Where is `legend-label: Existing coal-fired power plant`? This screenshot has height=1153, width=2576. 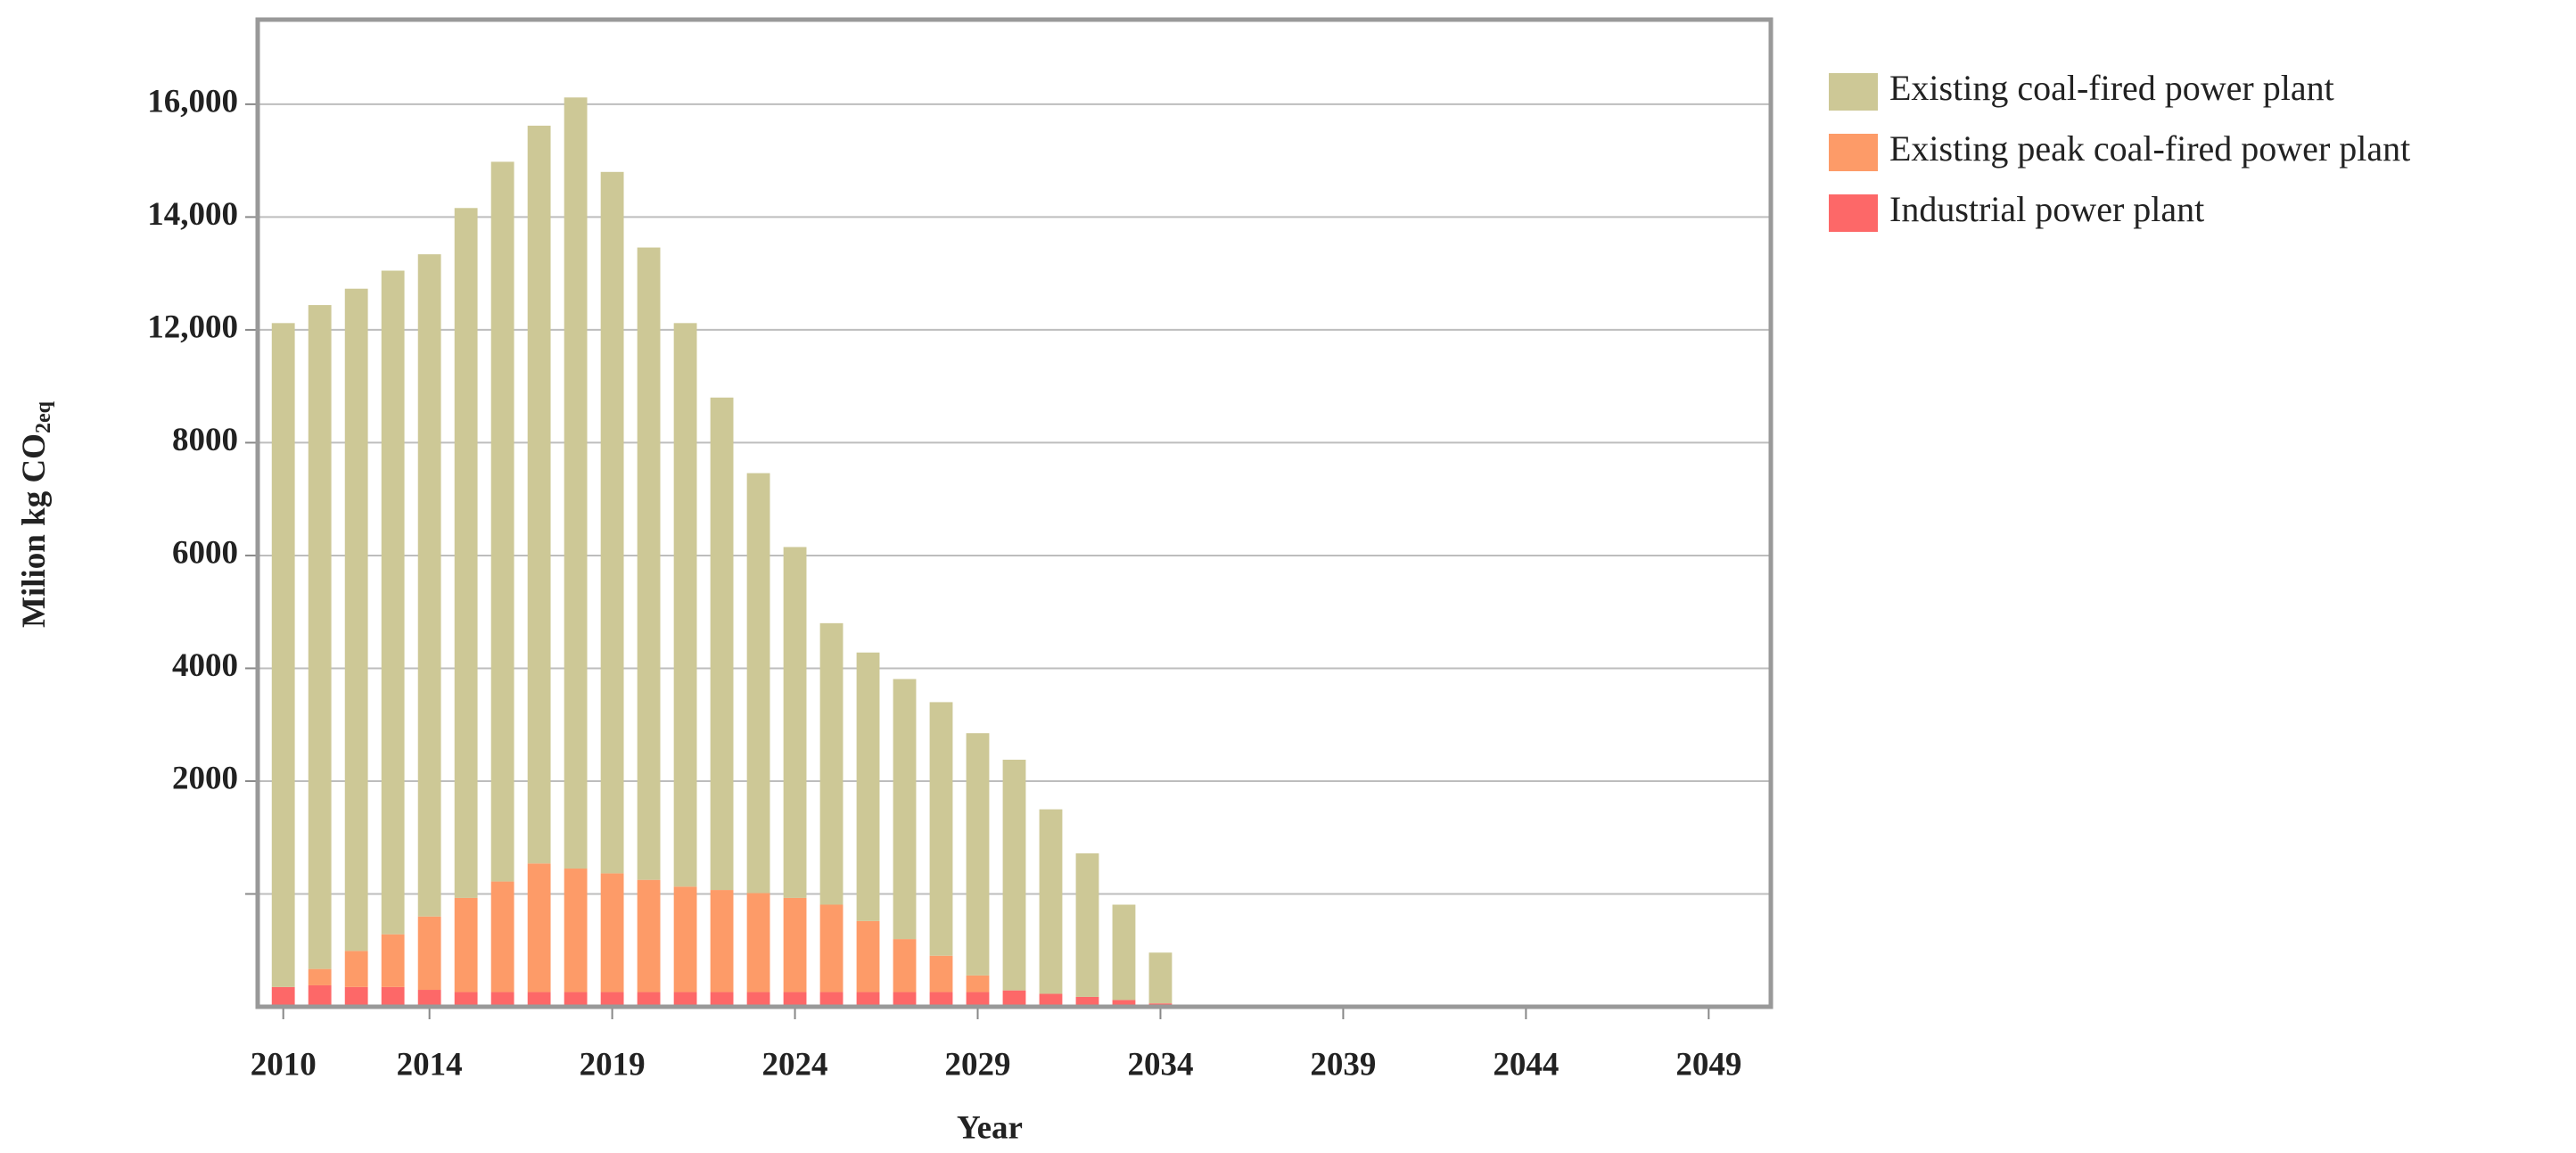 legend-label: Existing coal-fired power plant is located at coordinates (2111, 88).